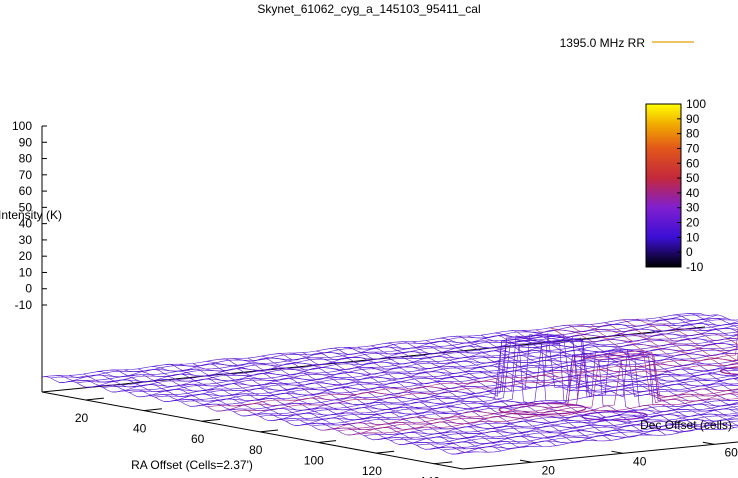  Describe the element at coordinates (26, 240) in the screenshot. I see `z-tick-label: 30` at that location.